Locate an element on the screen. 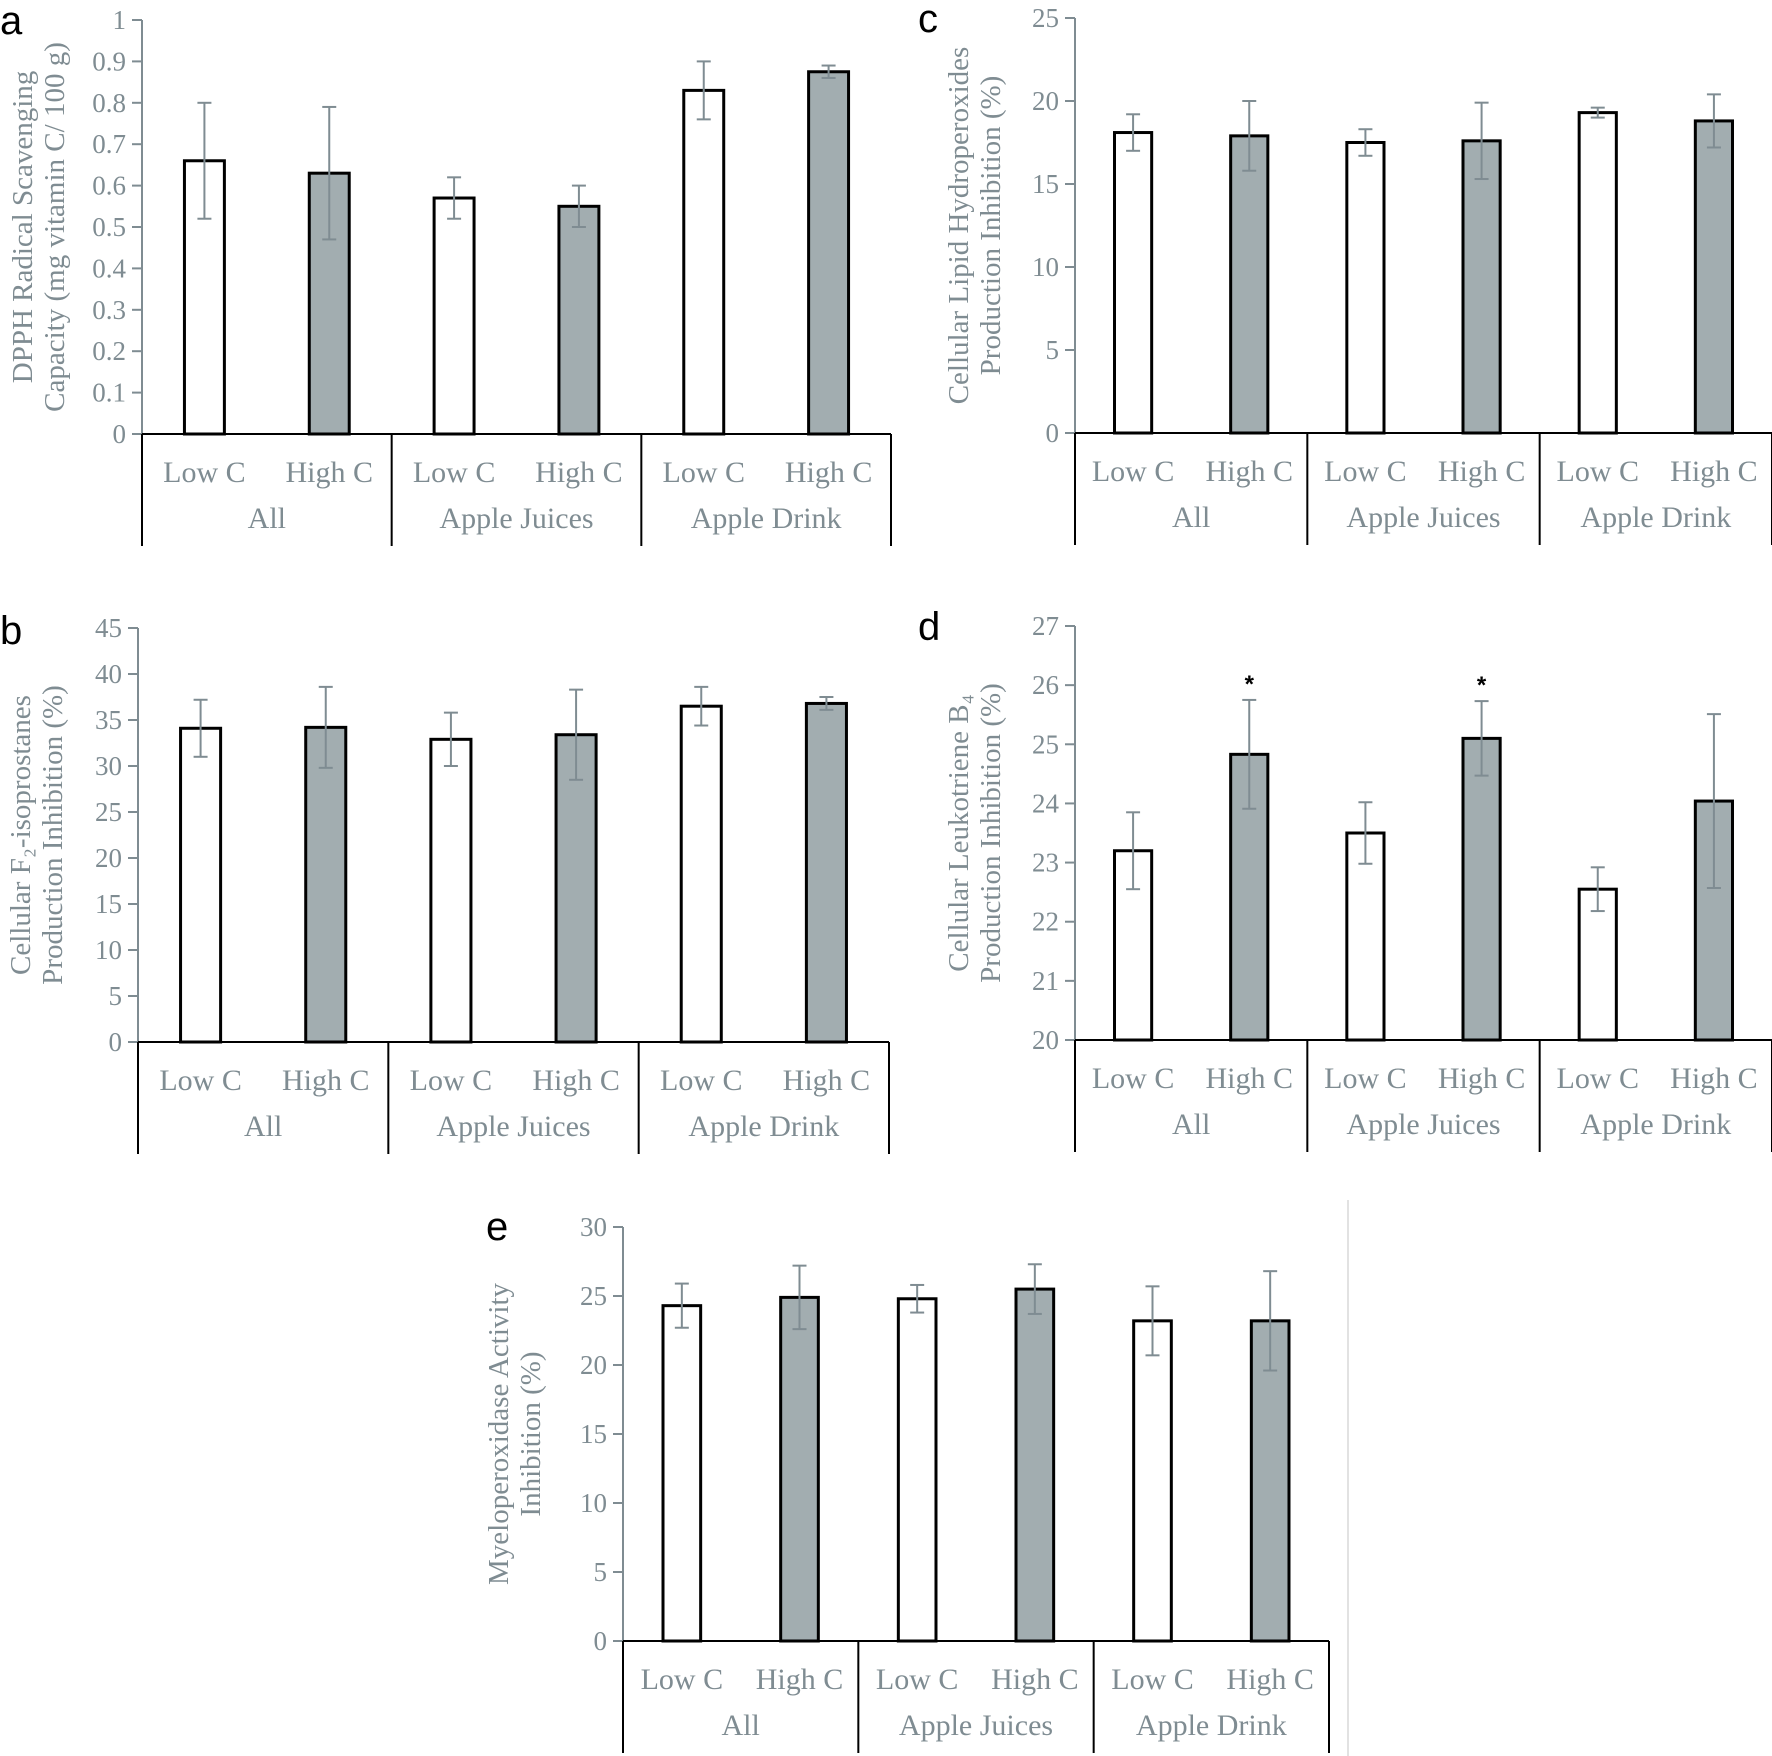  y-tick-label: 0.1 is located at coordinates (109, 393).